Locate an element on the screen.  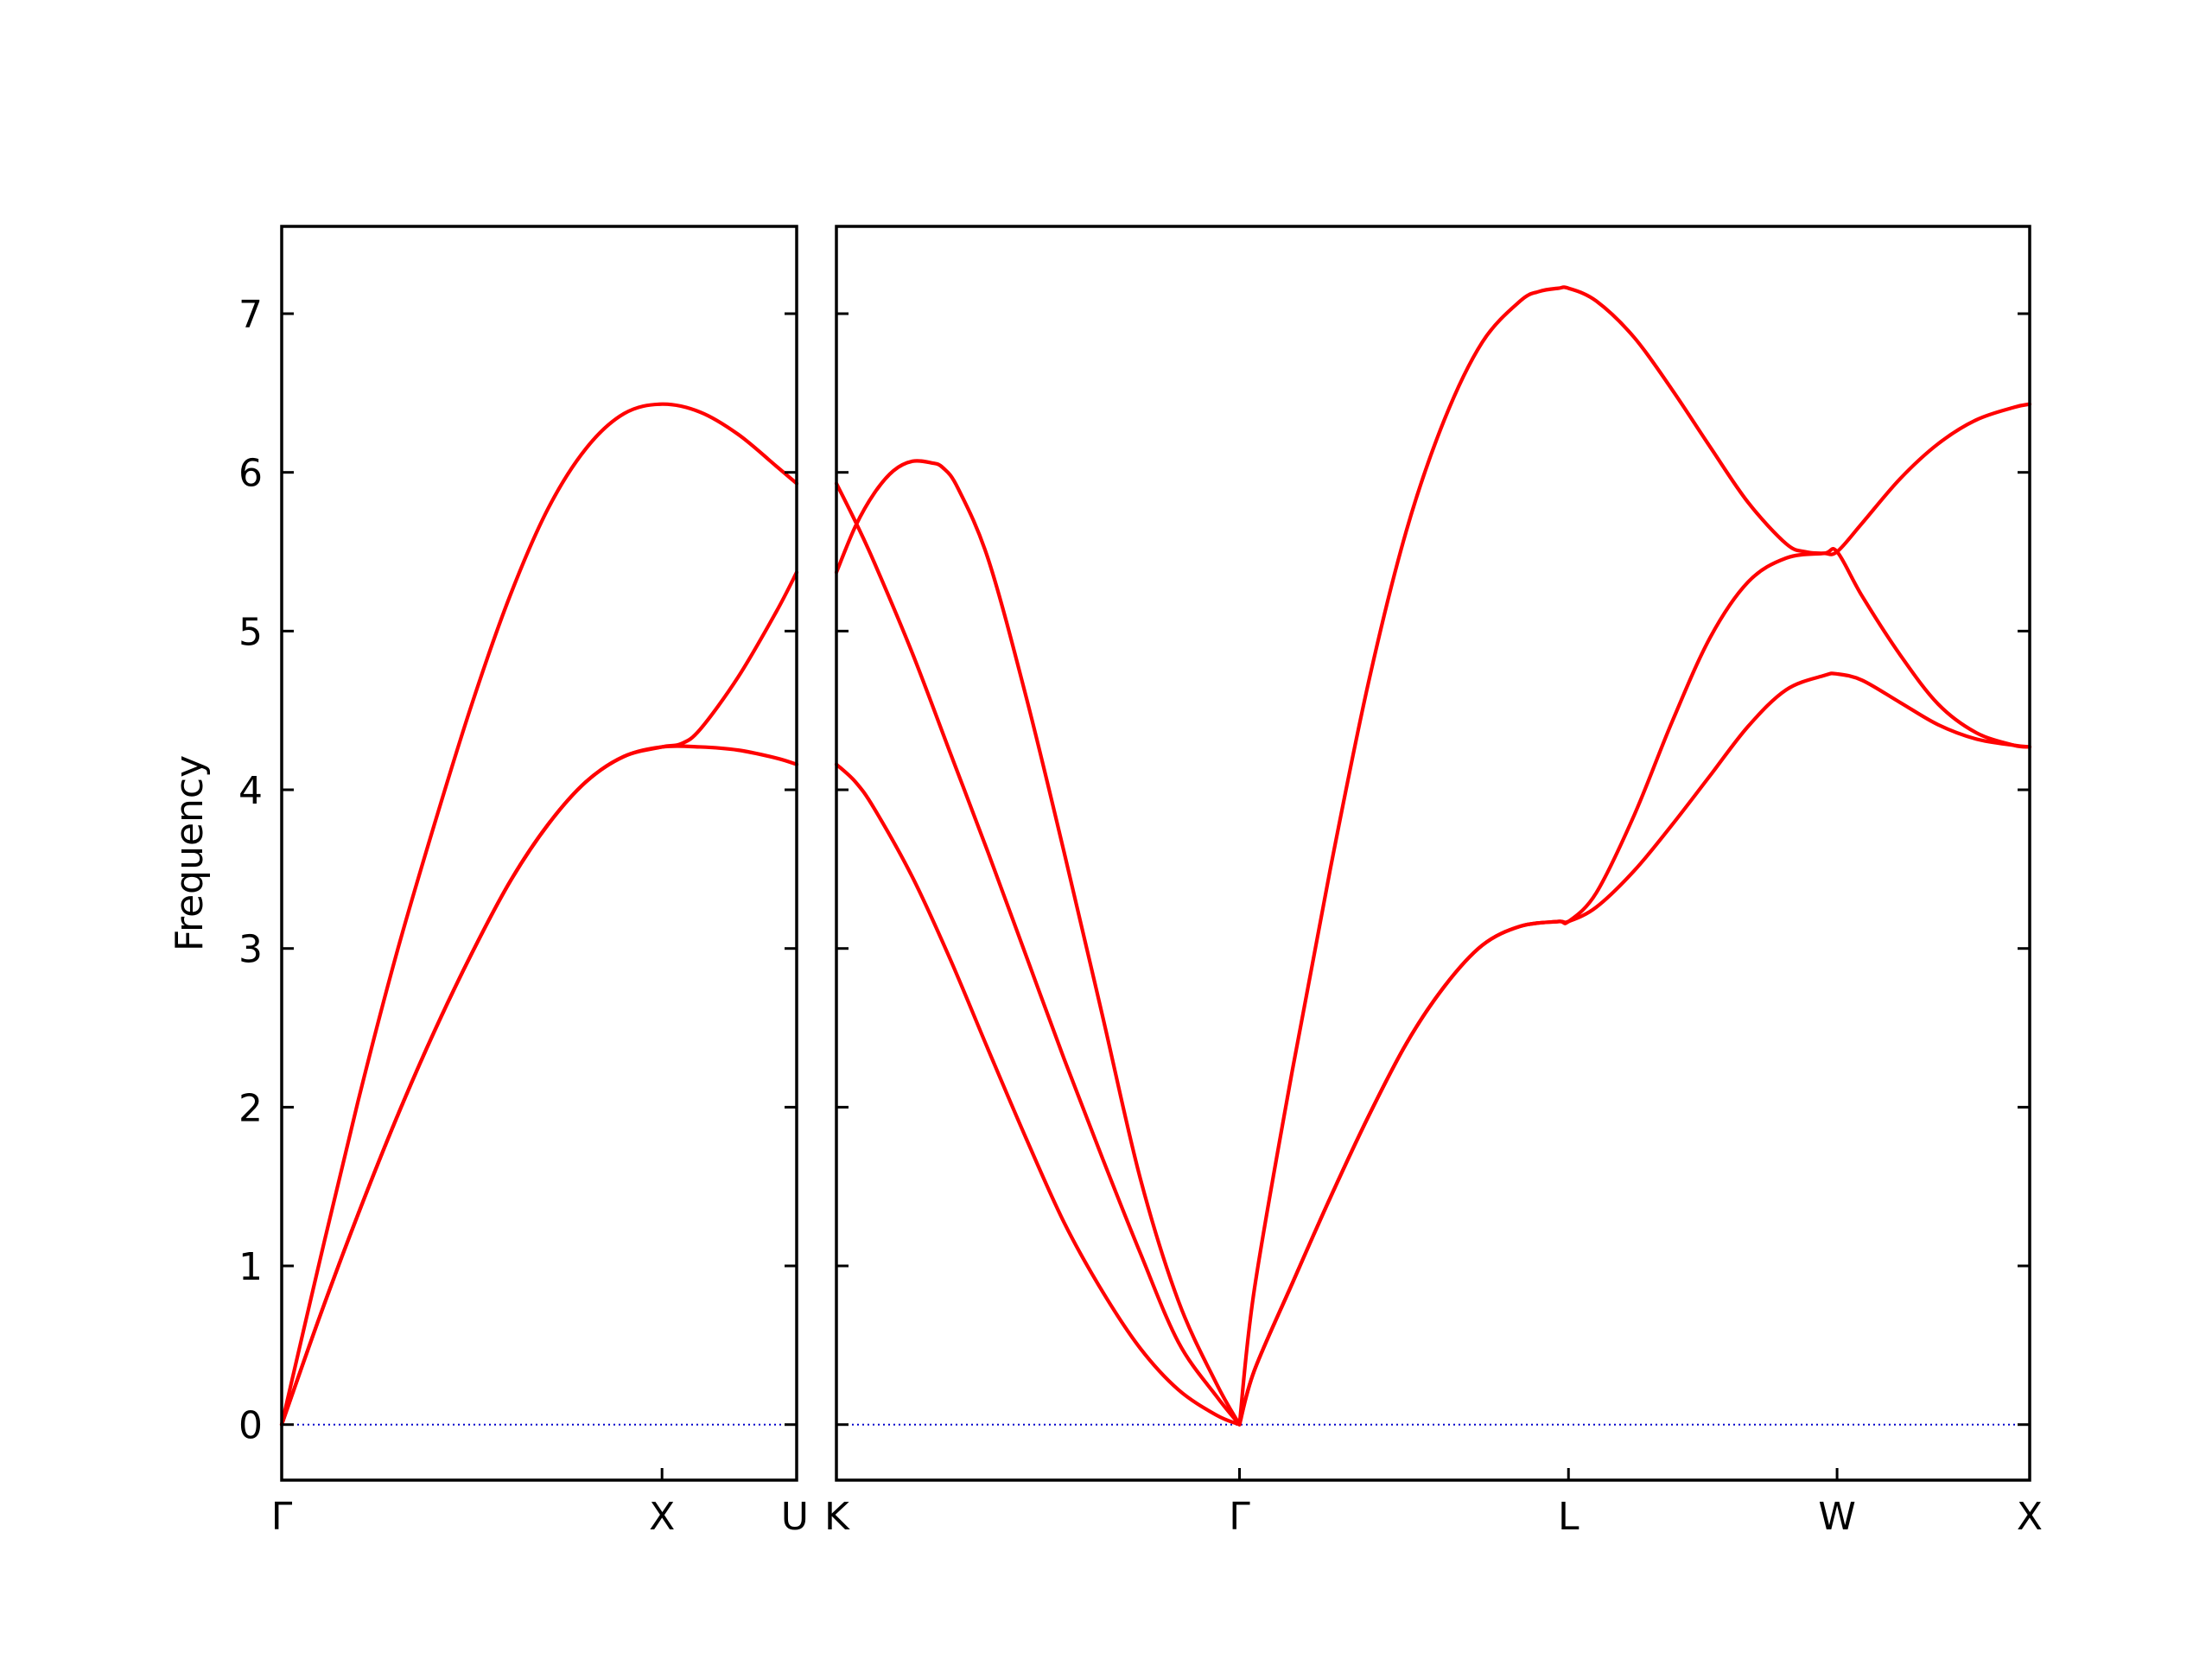
y-tick-label: 2 is located at coordinates (250, 1108).